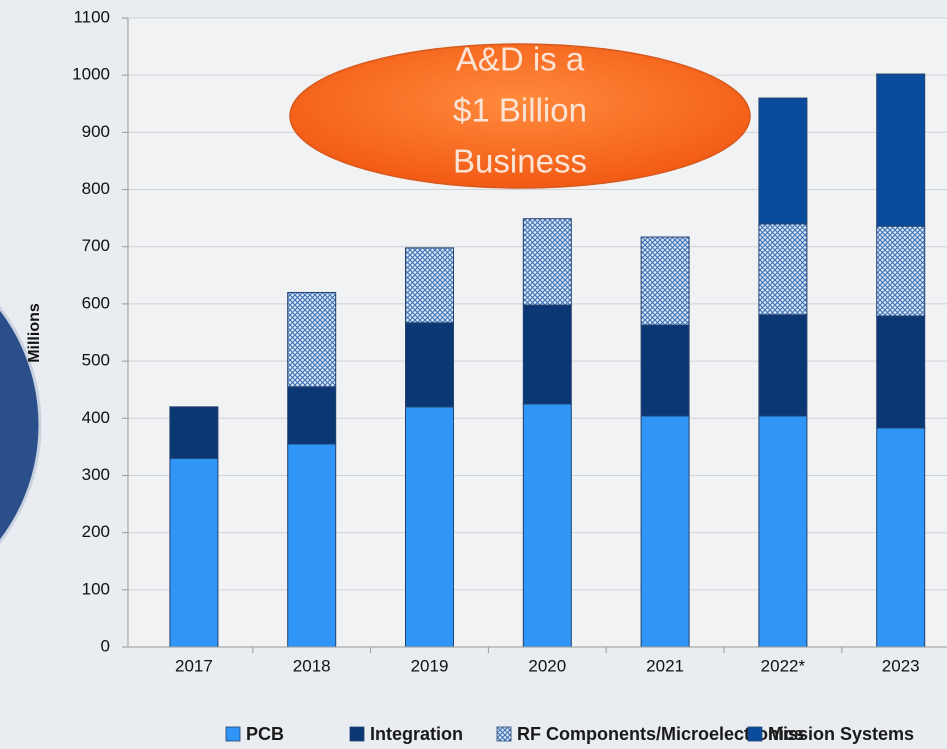 The height and width of the screenshot is (749, 947). Describe the element at coordinates (265, 734) in the screenshot. I see `legend-label: PCB` at that location.